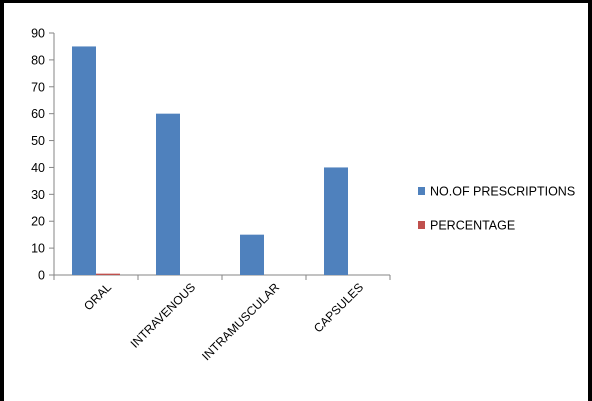 The width and height of the screenshot is (592, 401). What do you see at coordinates (168, 194) in the screenshot?
I see `bar-no-of-prescriptions-intravenous` at bounding box center [168, 194].